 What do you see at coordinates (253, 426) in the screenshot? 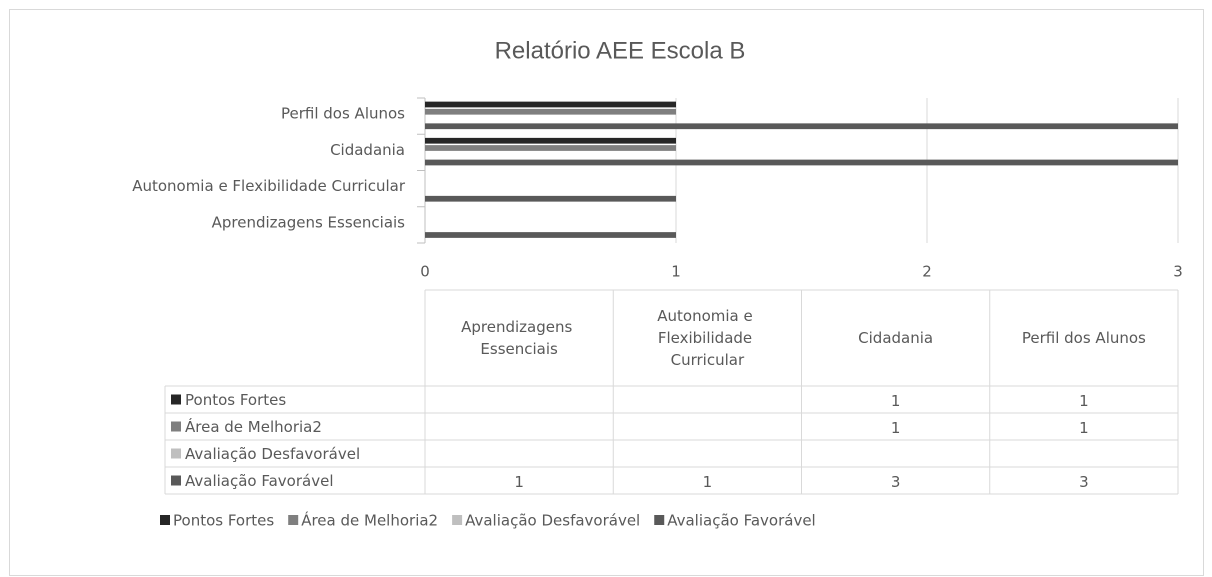
I see `table-row-label: Área de Melhoria2` at bounding box center [253, 426].